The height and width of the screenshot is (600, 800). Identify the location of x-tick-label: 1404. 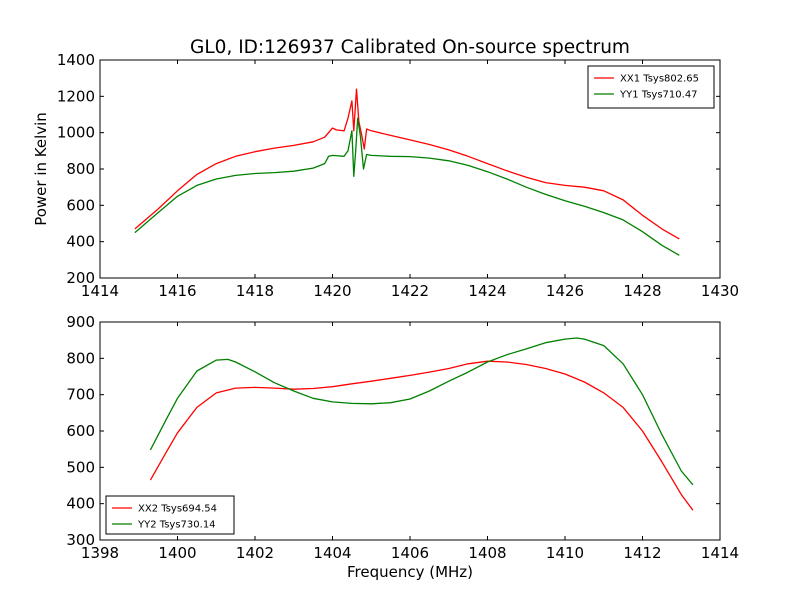
(332, 553).